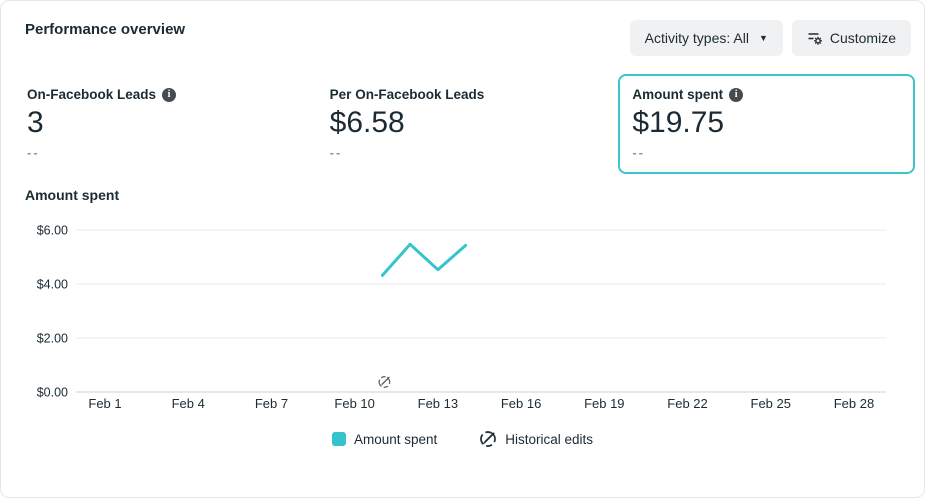  I want to click on chevron-down-icon: ▼, so click(763, 38).